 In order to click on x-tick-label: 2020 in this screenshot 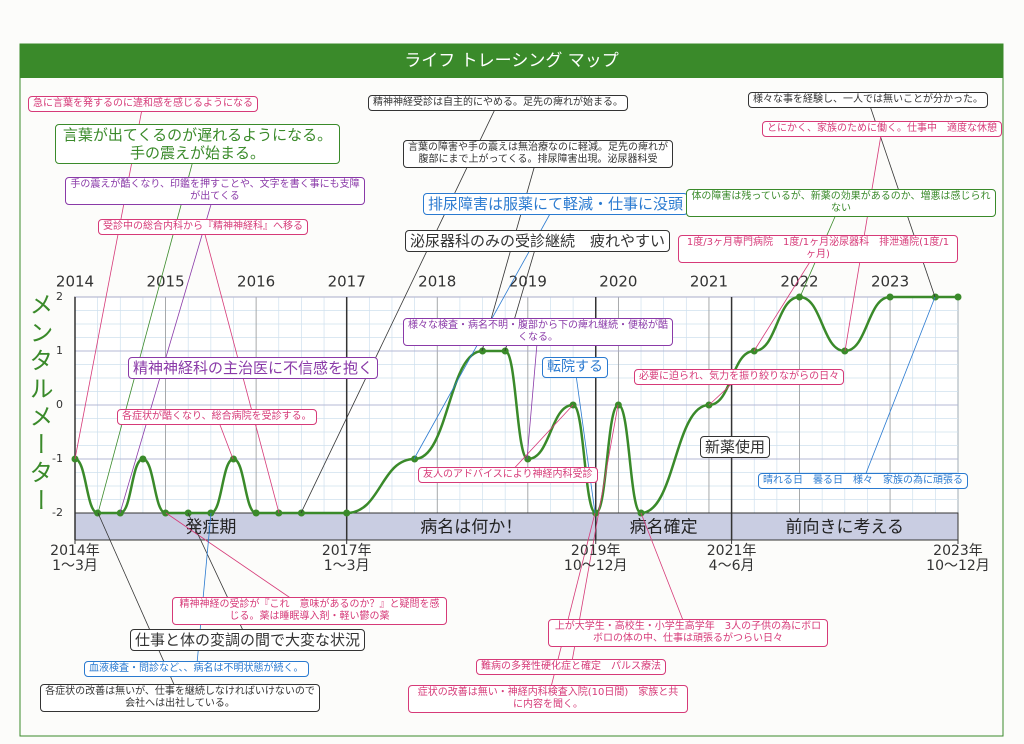, I will do `click(618, 282)`.